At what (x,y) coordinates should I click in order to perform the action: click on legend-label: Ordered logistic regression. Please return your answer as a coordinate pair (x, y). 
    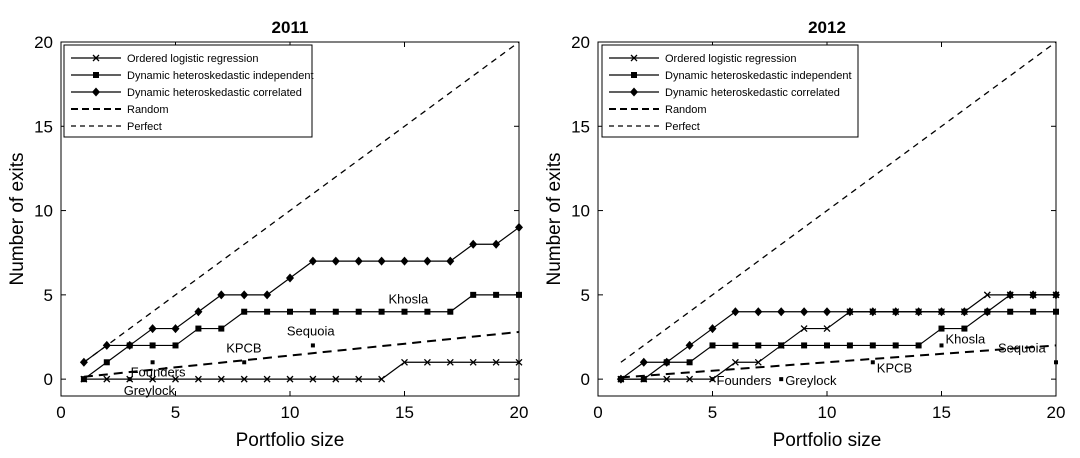
    Looking at the image, I should click on (192, 59).